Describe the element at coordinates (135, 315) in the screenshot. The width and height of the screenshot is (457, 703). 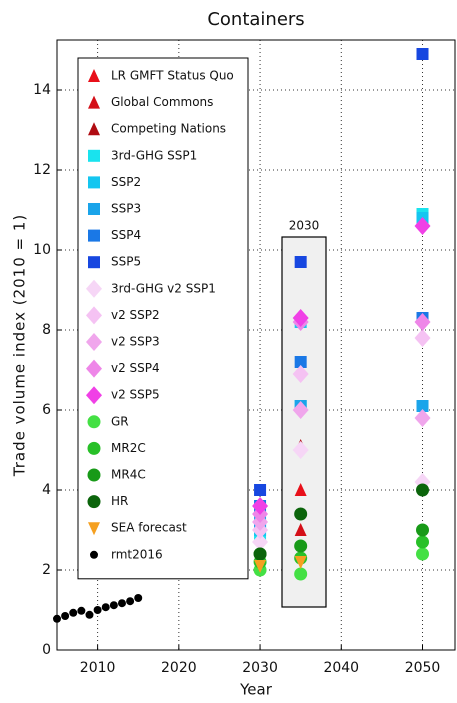
I see `legend-label: v2 SSP2` at that location.